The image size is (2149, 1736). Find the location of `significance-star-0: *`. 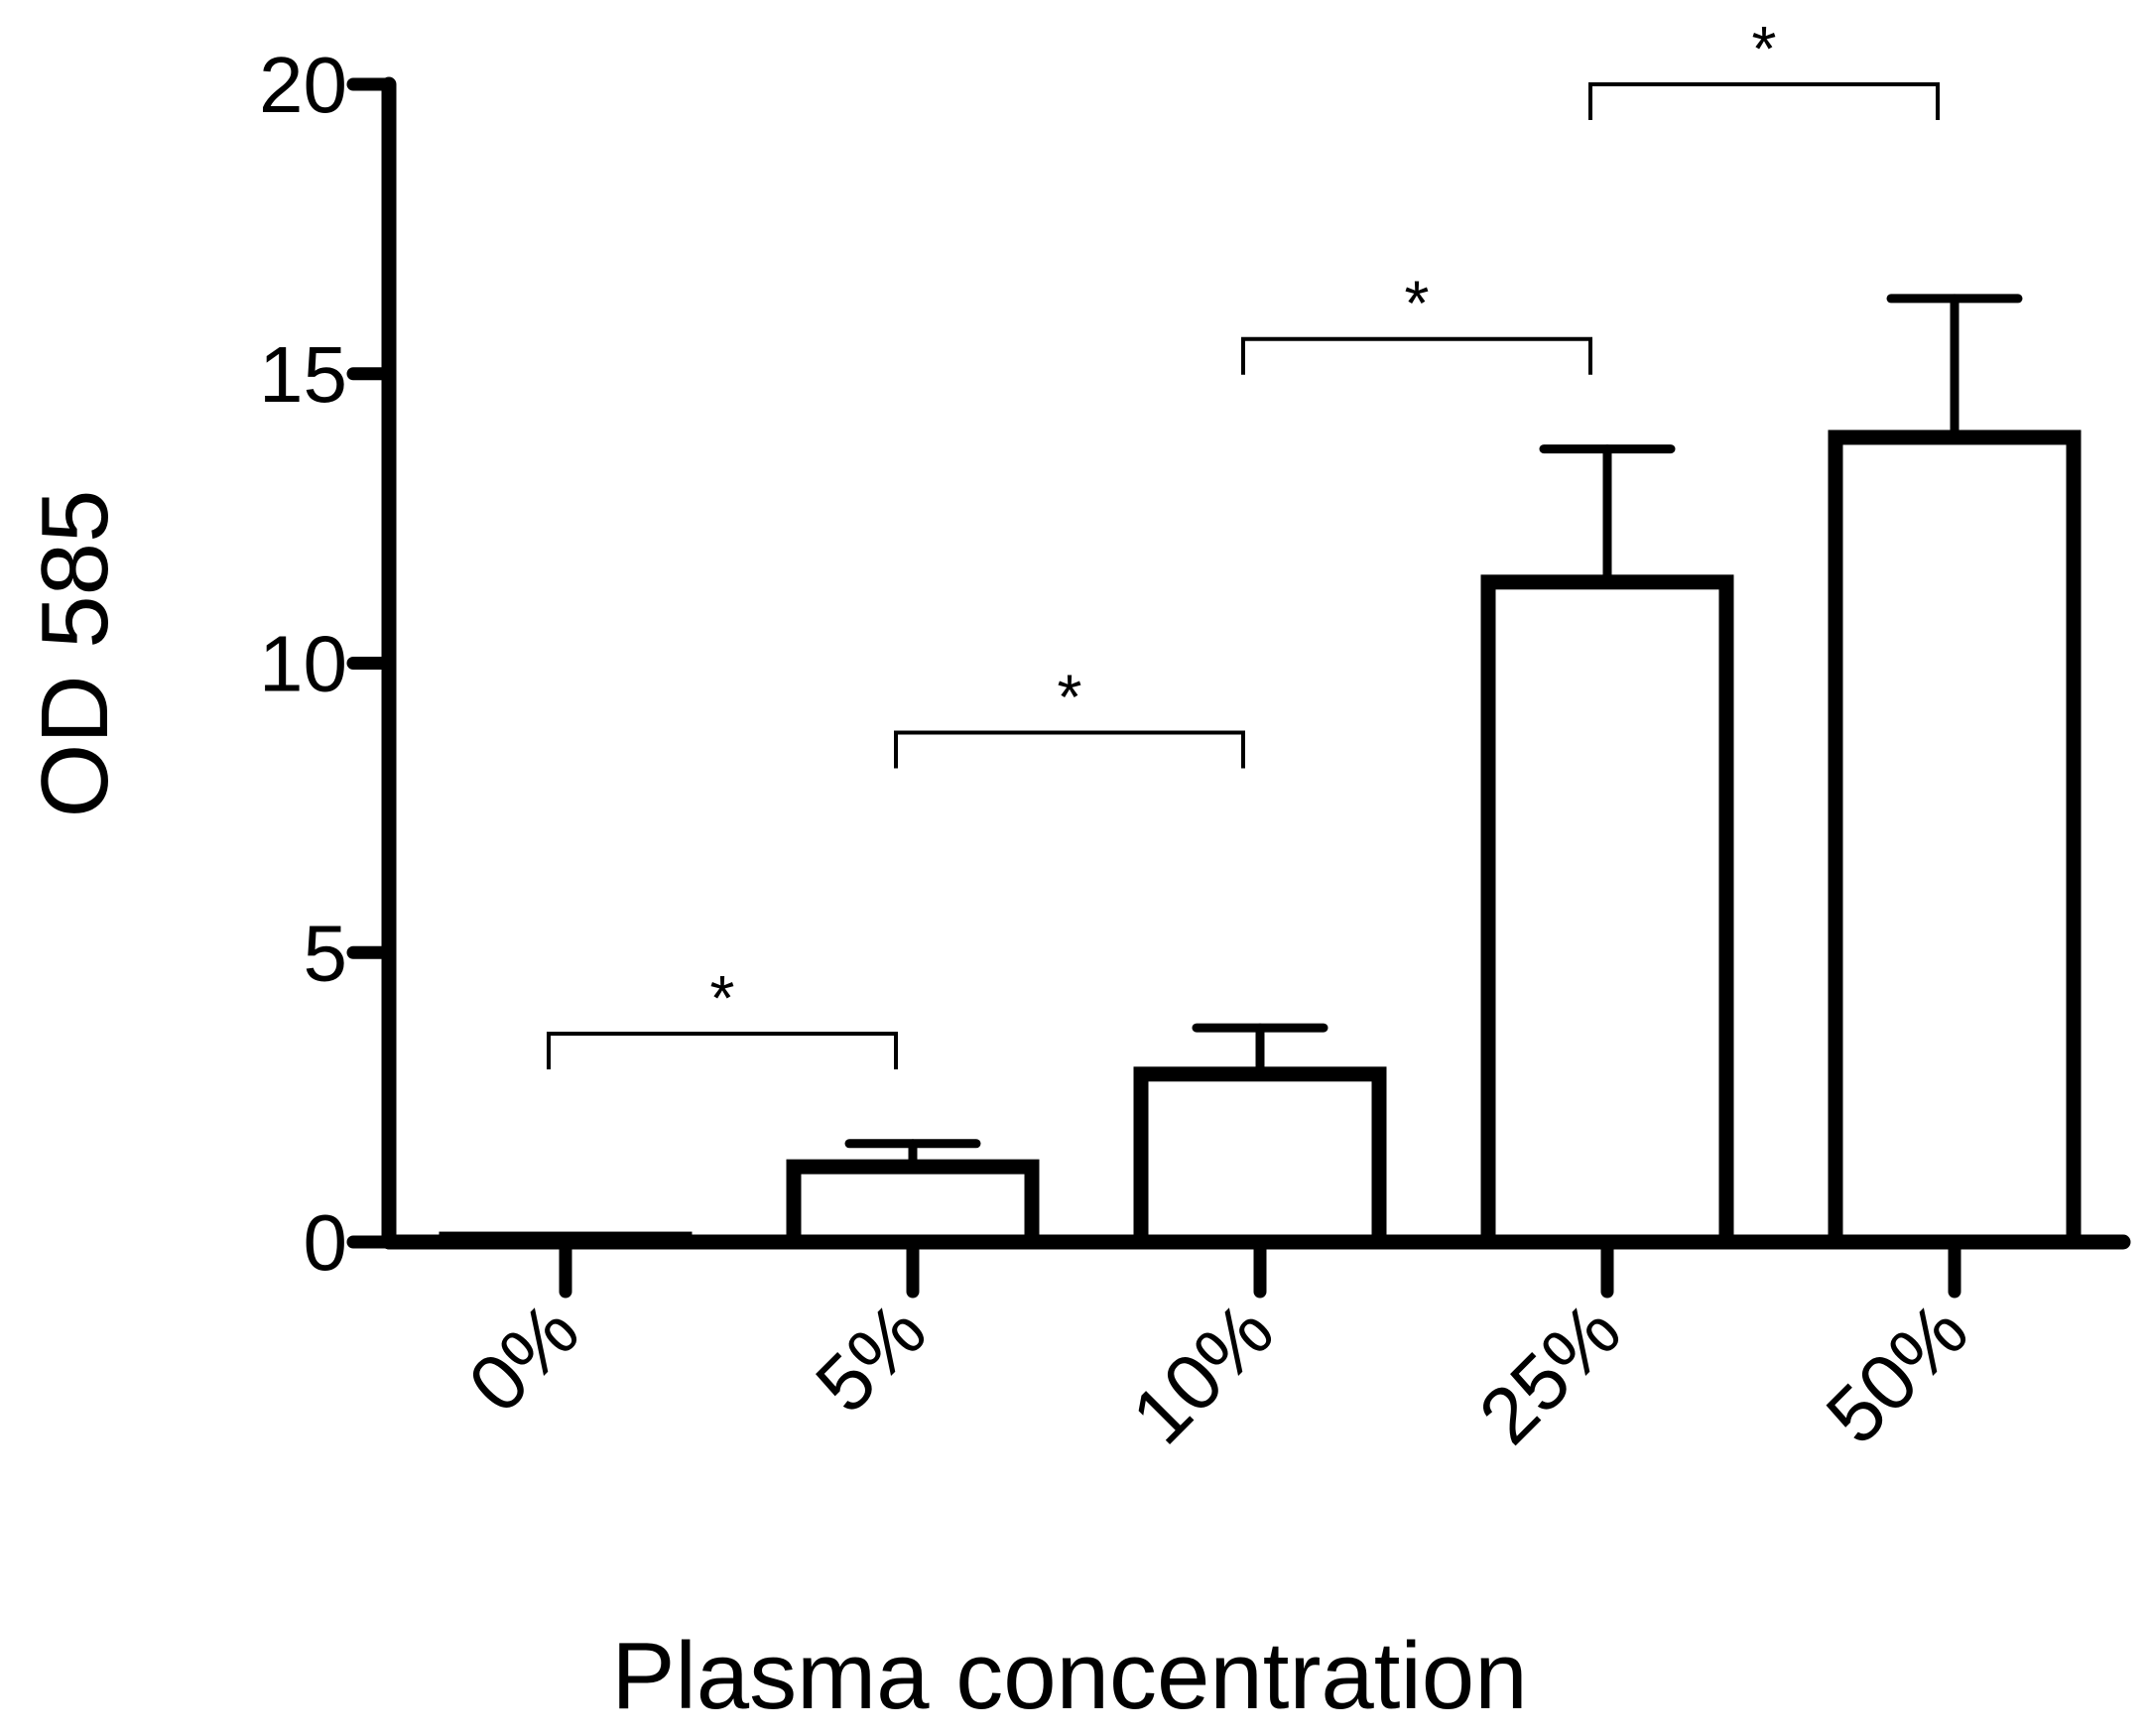

significance-star-0: * is located at coordinates (722, 998).